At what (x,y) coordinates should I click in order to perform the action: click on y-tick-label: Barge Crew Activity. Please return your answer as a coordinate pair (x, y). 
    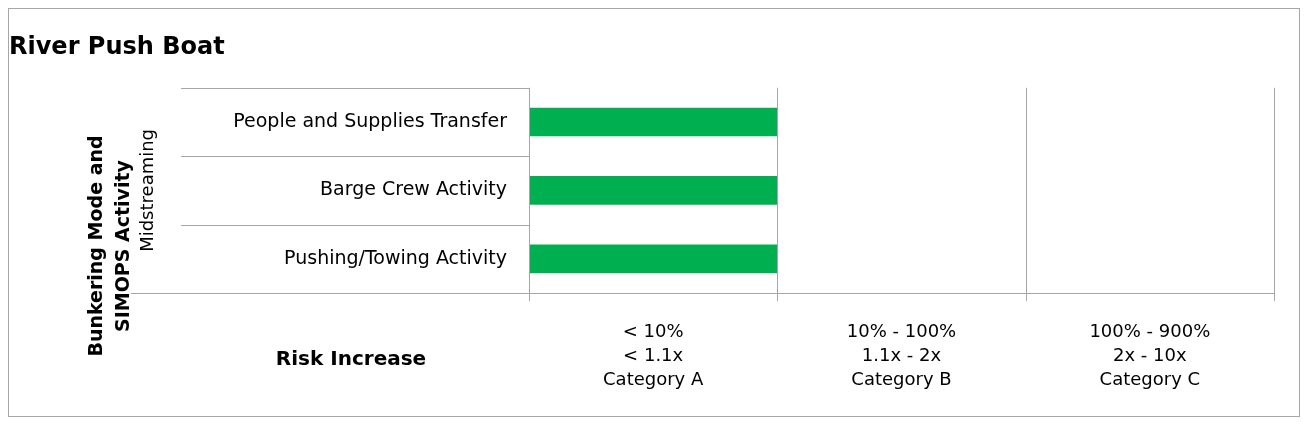
    Looking at the image, I should click on (413, 188).